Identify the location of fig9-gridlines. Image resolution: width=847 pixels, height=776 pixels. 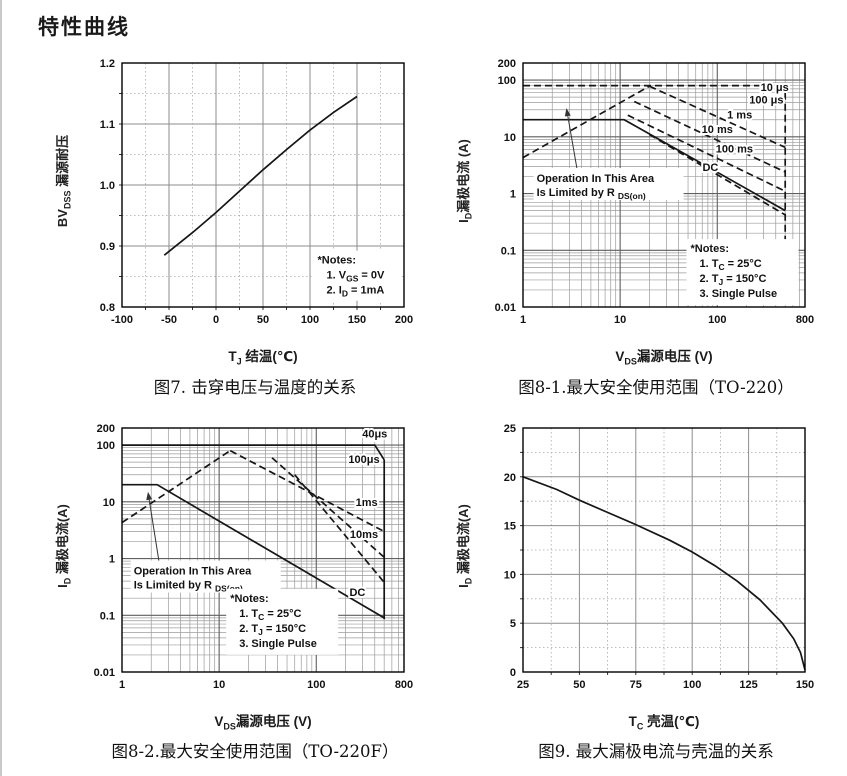
(664, 549).